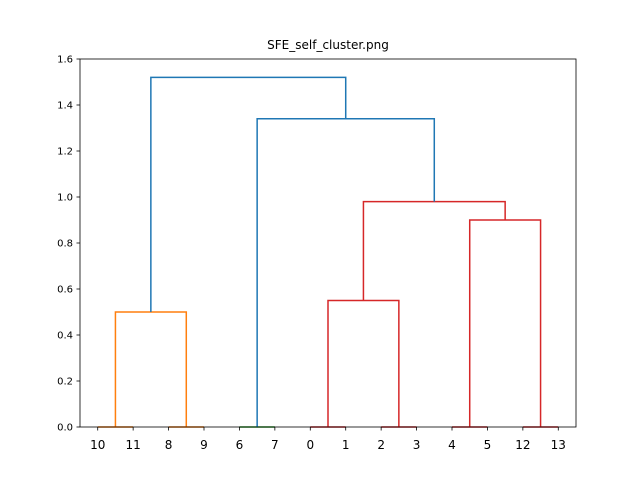 The image size is (640, 480). I want to click on leaf-label: 10, so click(97, 445).